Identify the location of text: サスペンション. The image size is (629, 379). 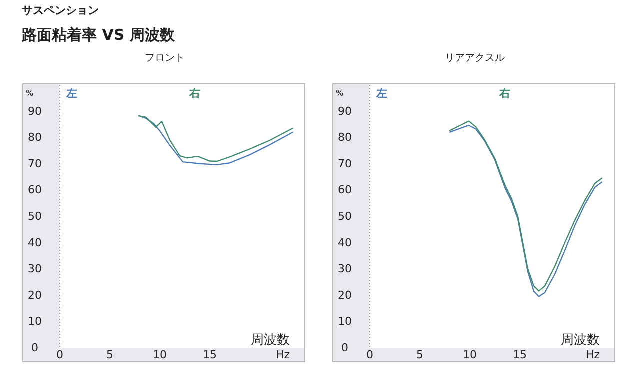
(60, 10).